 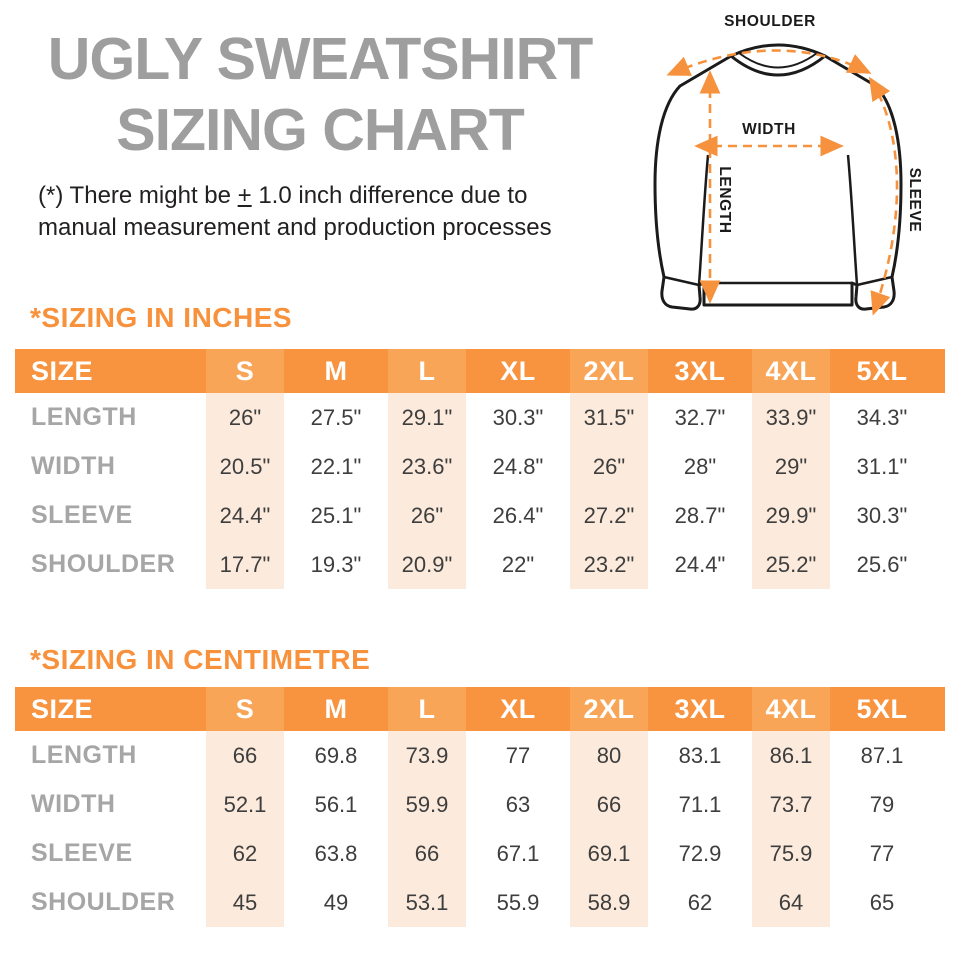 What do you see at coordinates (700, 755) in the screenshot?
I see `cell-value: 83.1` at bounding box center [700, 755].